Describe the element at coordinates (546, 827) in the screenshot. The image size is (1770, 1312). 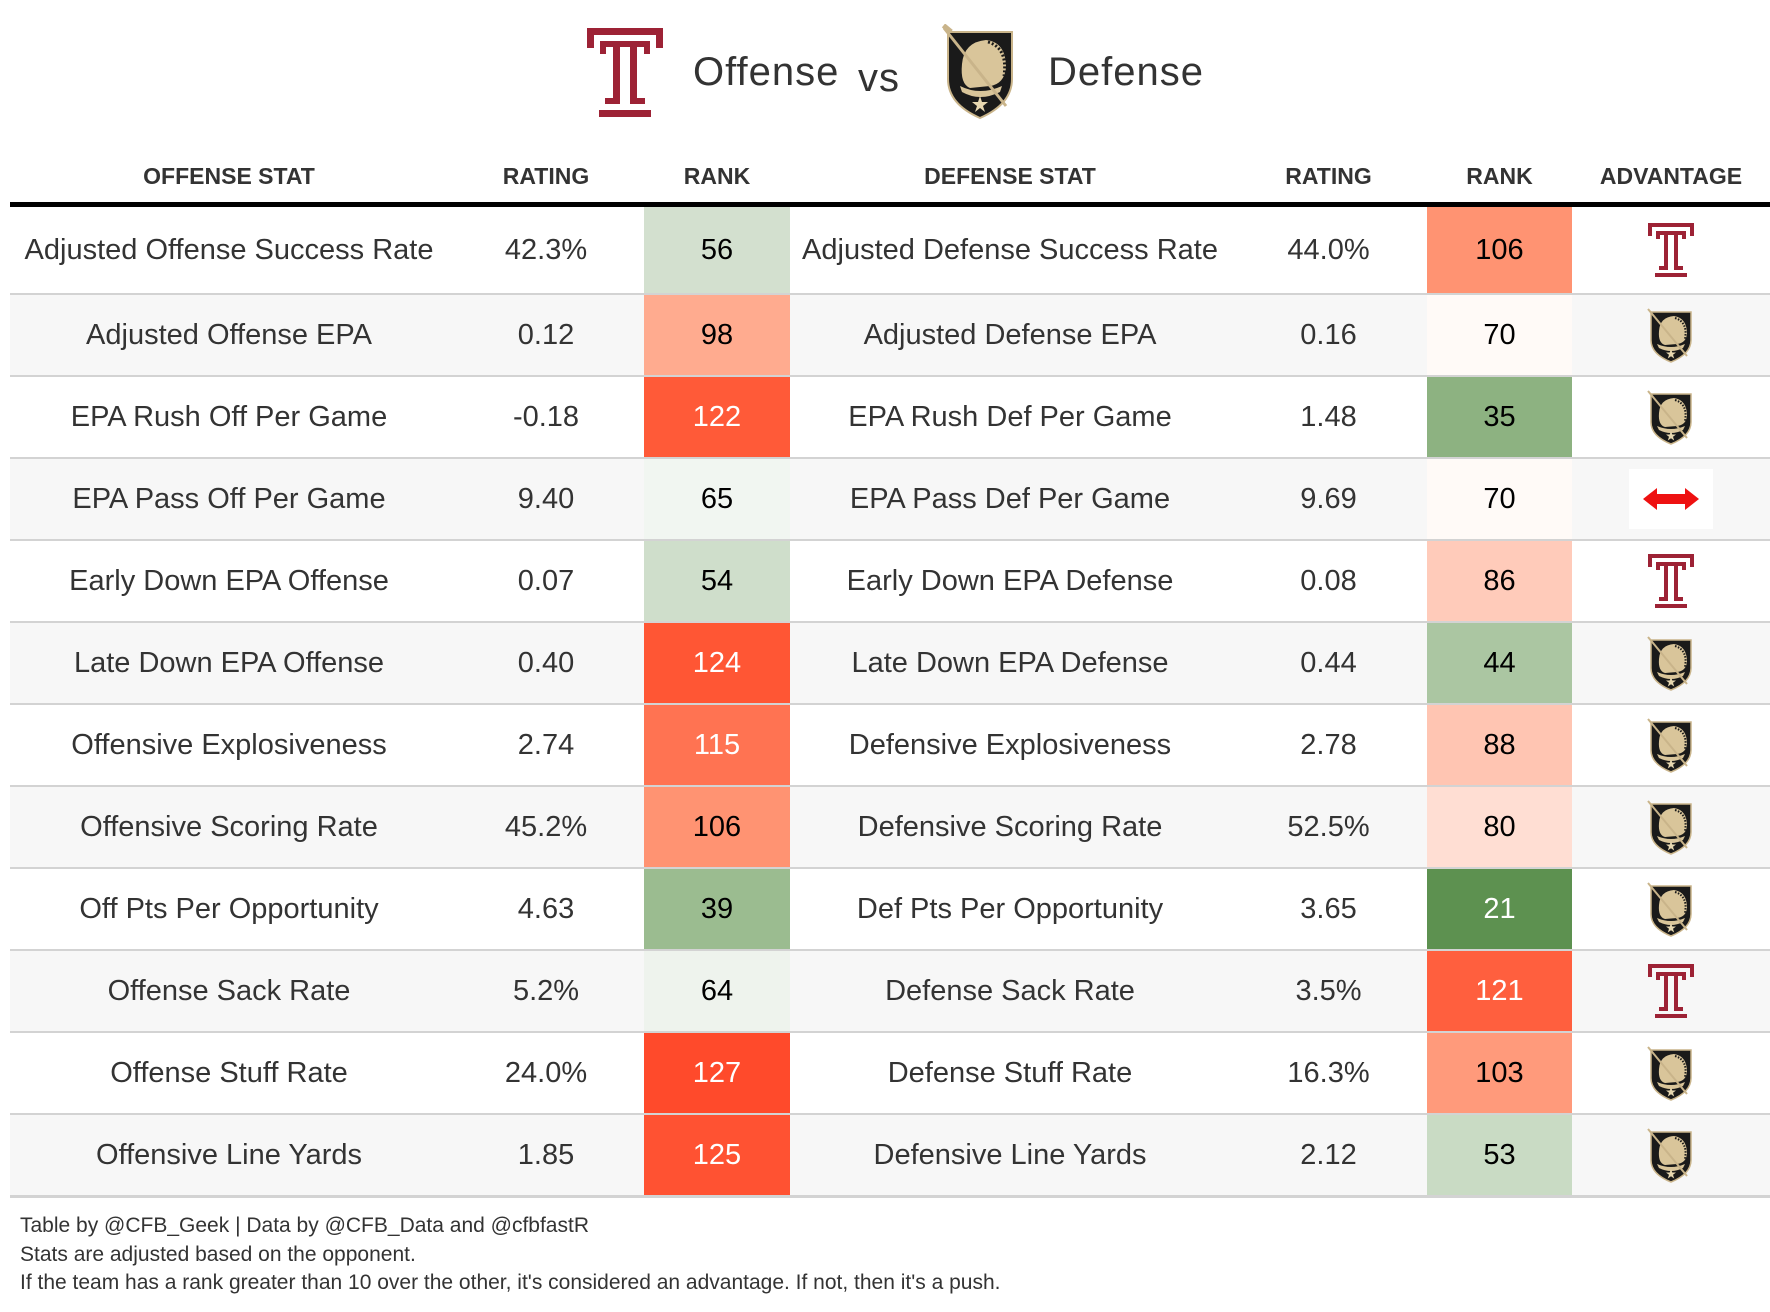
I see `offense-rating-cell: 45.2%` at that location.